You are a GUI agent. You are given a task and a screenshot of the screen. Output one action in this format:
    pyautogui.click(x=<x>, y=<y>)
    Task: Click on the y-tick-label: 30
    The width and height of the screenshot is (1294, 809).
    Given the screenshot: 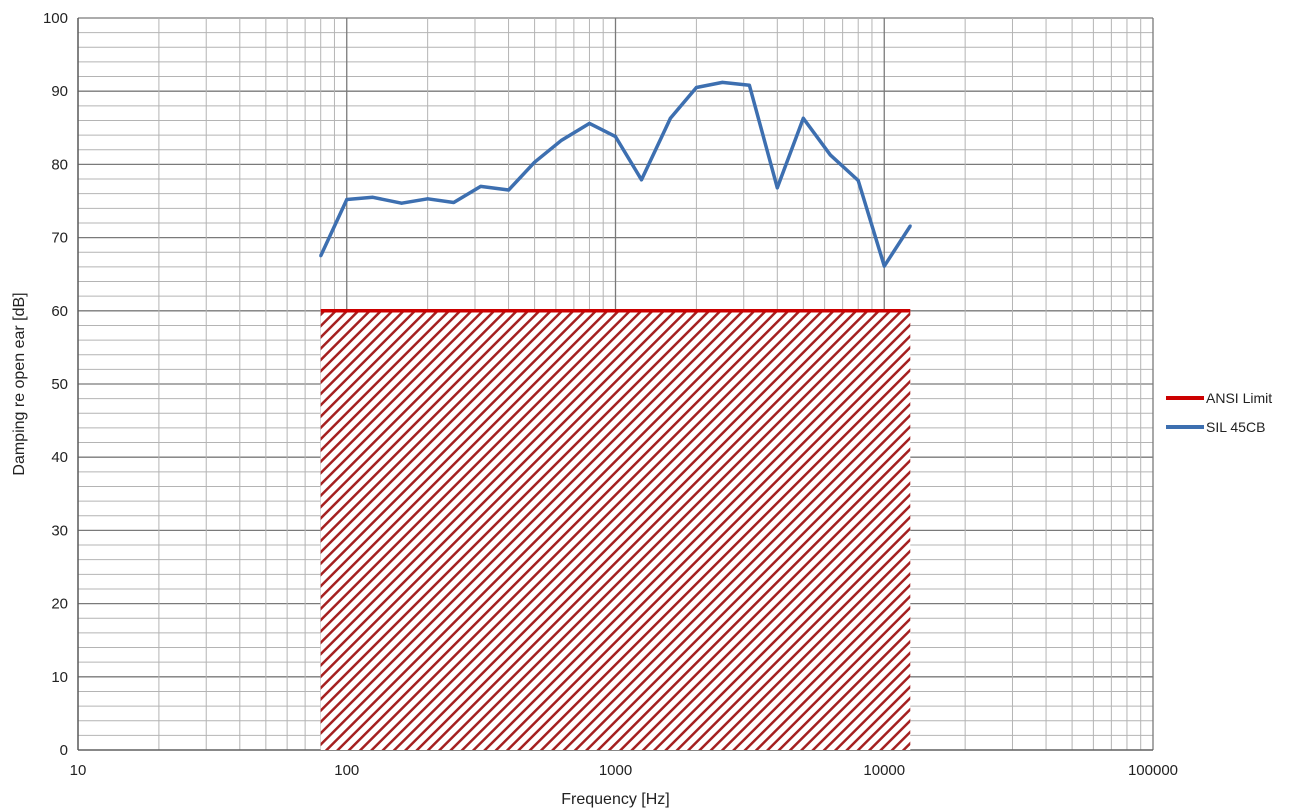 What is the action you would take?
    pyautogui.click(x=59, y=530)
    